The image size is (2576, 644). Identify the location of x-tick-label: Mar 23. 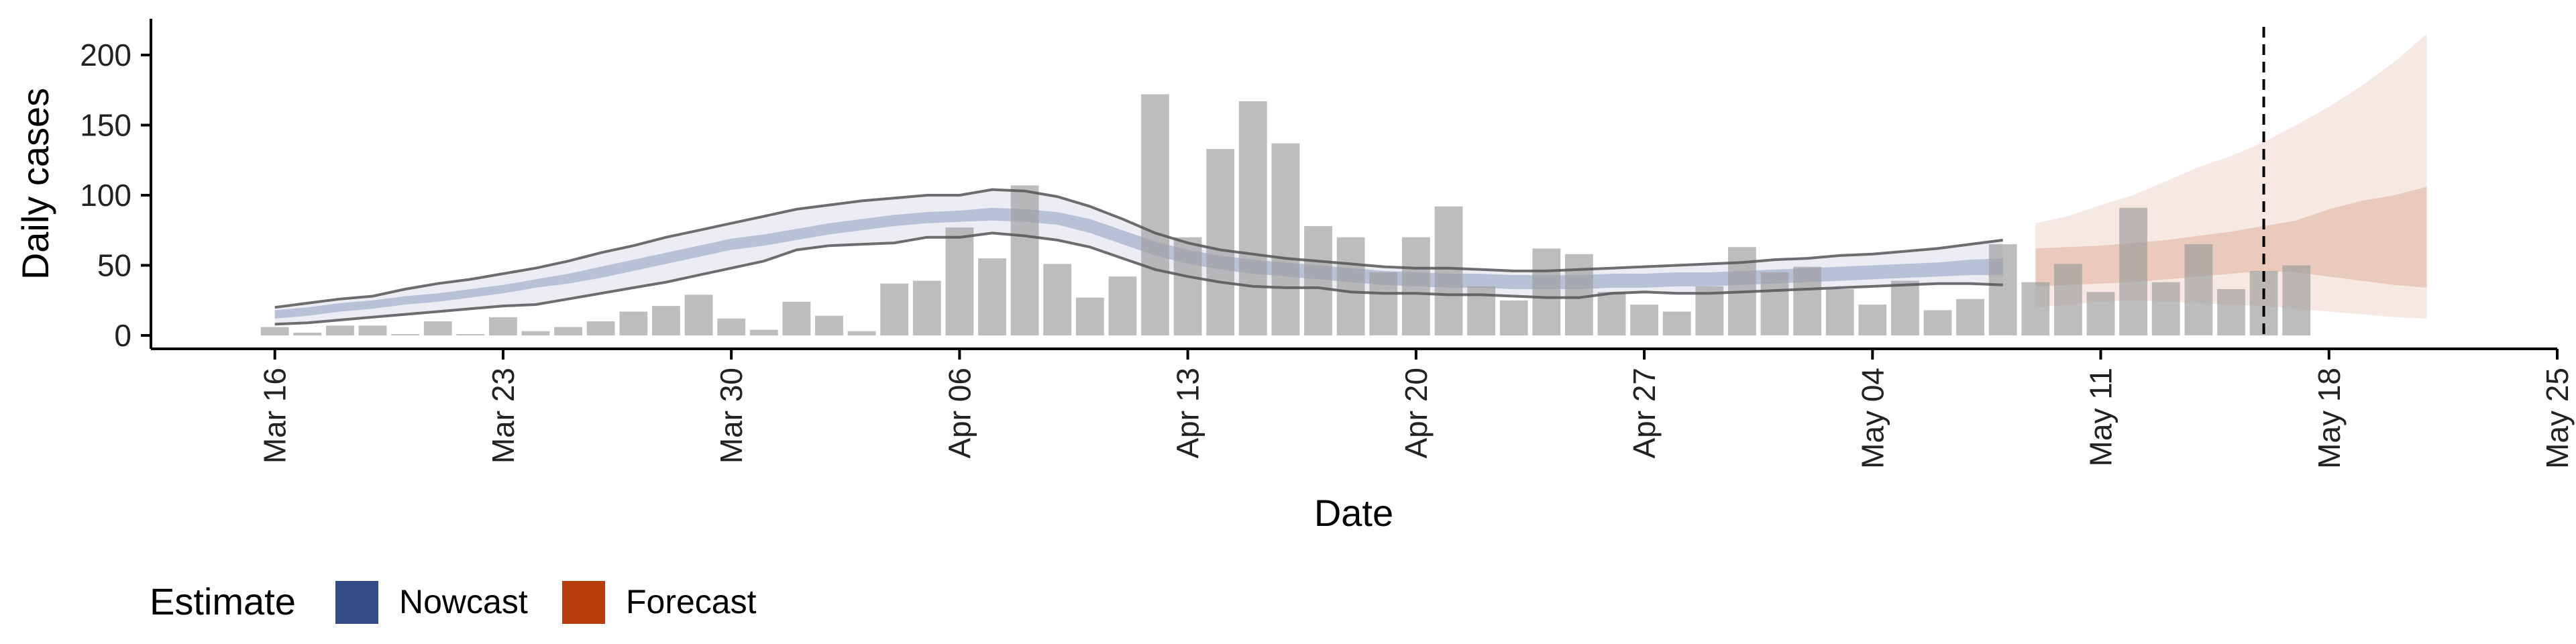
(503, 416).